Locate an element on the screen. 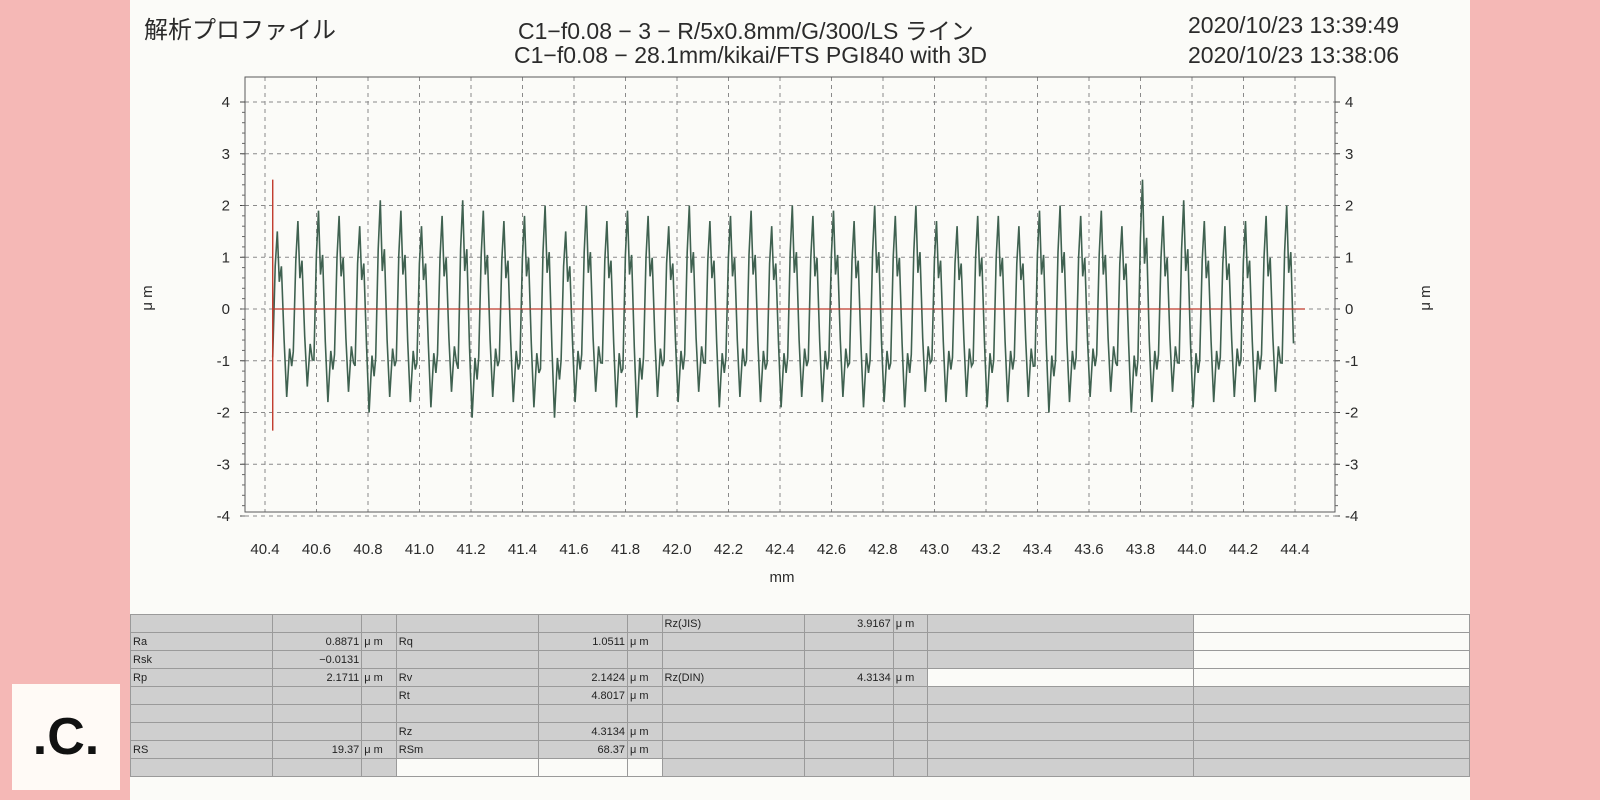  timestamp-2: 2020/10/23 13:38:06 is located at coordinates (1294, 55).